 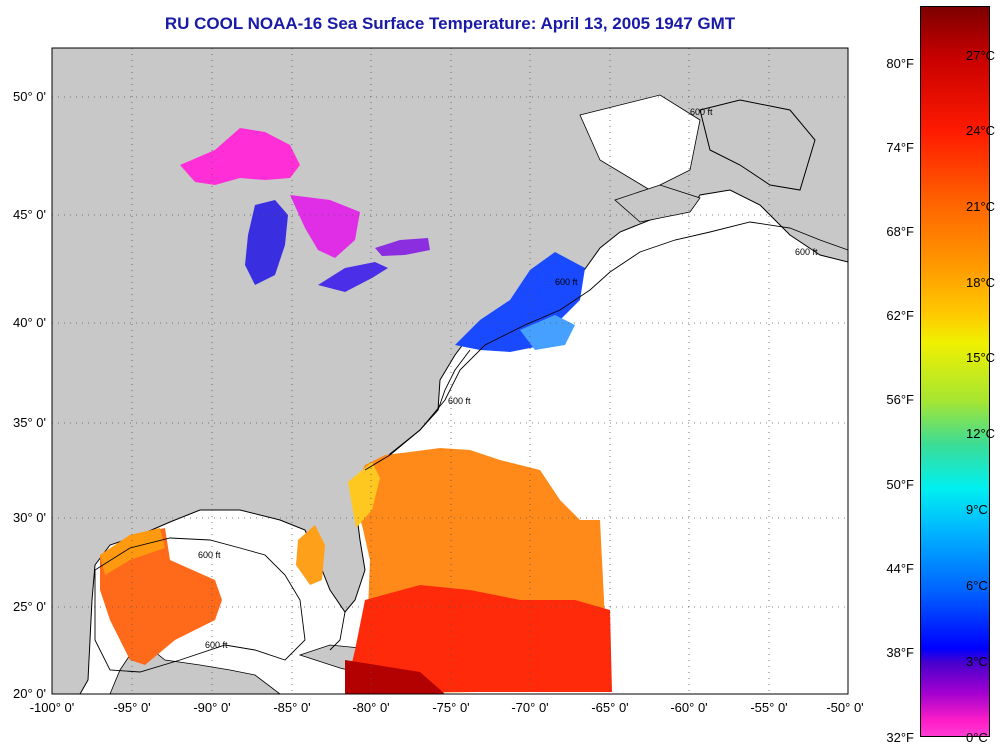 What do you see at coordinates (640, 142) in the screenshot?
I see `gulf-of-st-lawrence` at bounding box center [640, 142].